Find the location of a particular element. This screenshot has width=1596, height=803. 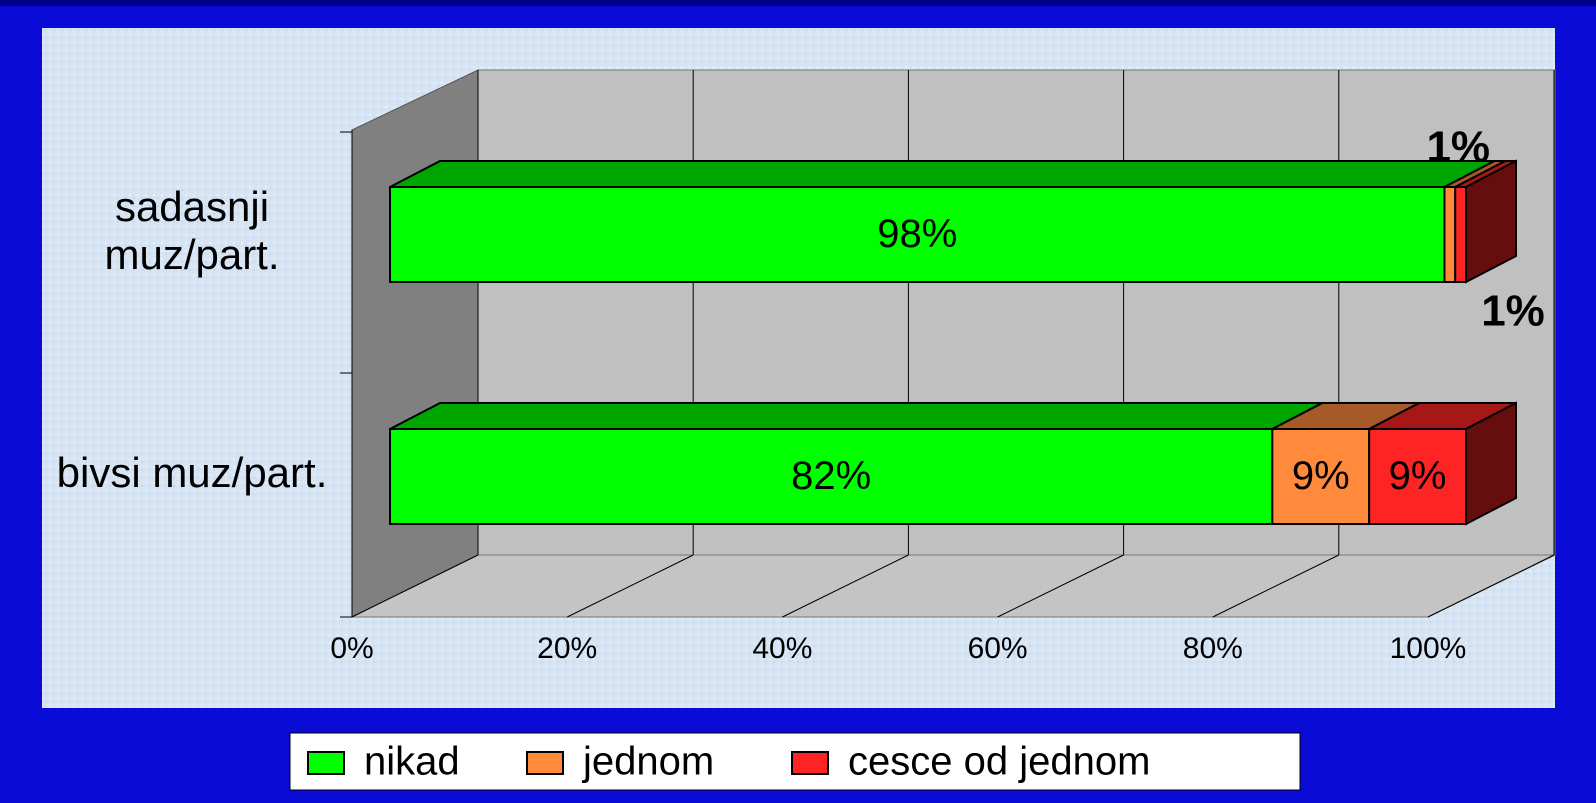

floor is located at coordinates (953, 586).